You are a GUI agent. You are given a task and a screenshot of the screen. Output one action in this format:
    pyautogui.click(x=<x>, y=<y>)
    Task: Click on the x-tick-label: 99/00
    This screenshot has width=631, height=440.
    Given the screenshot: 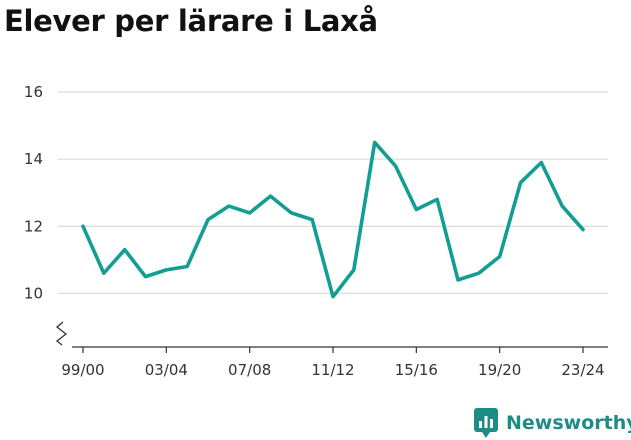 What is the action you would take?
    pyautogui.click(x=82, y=370)
    